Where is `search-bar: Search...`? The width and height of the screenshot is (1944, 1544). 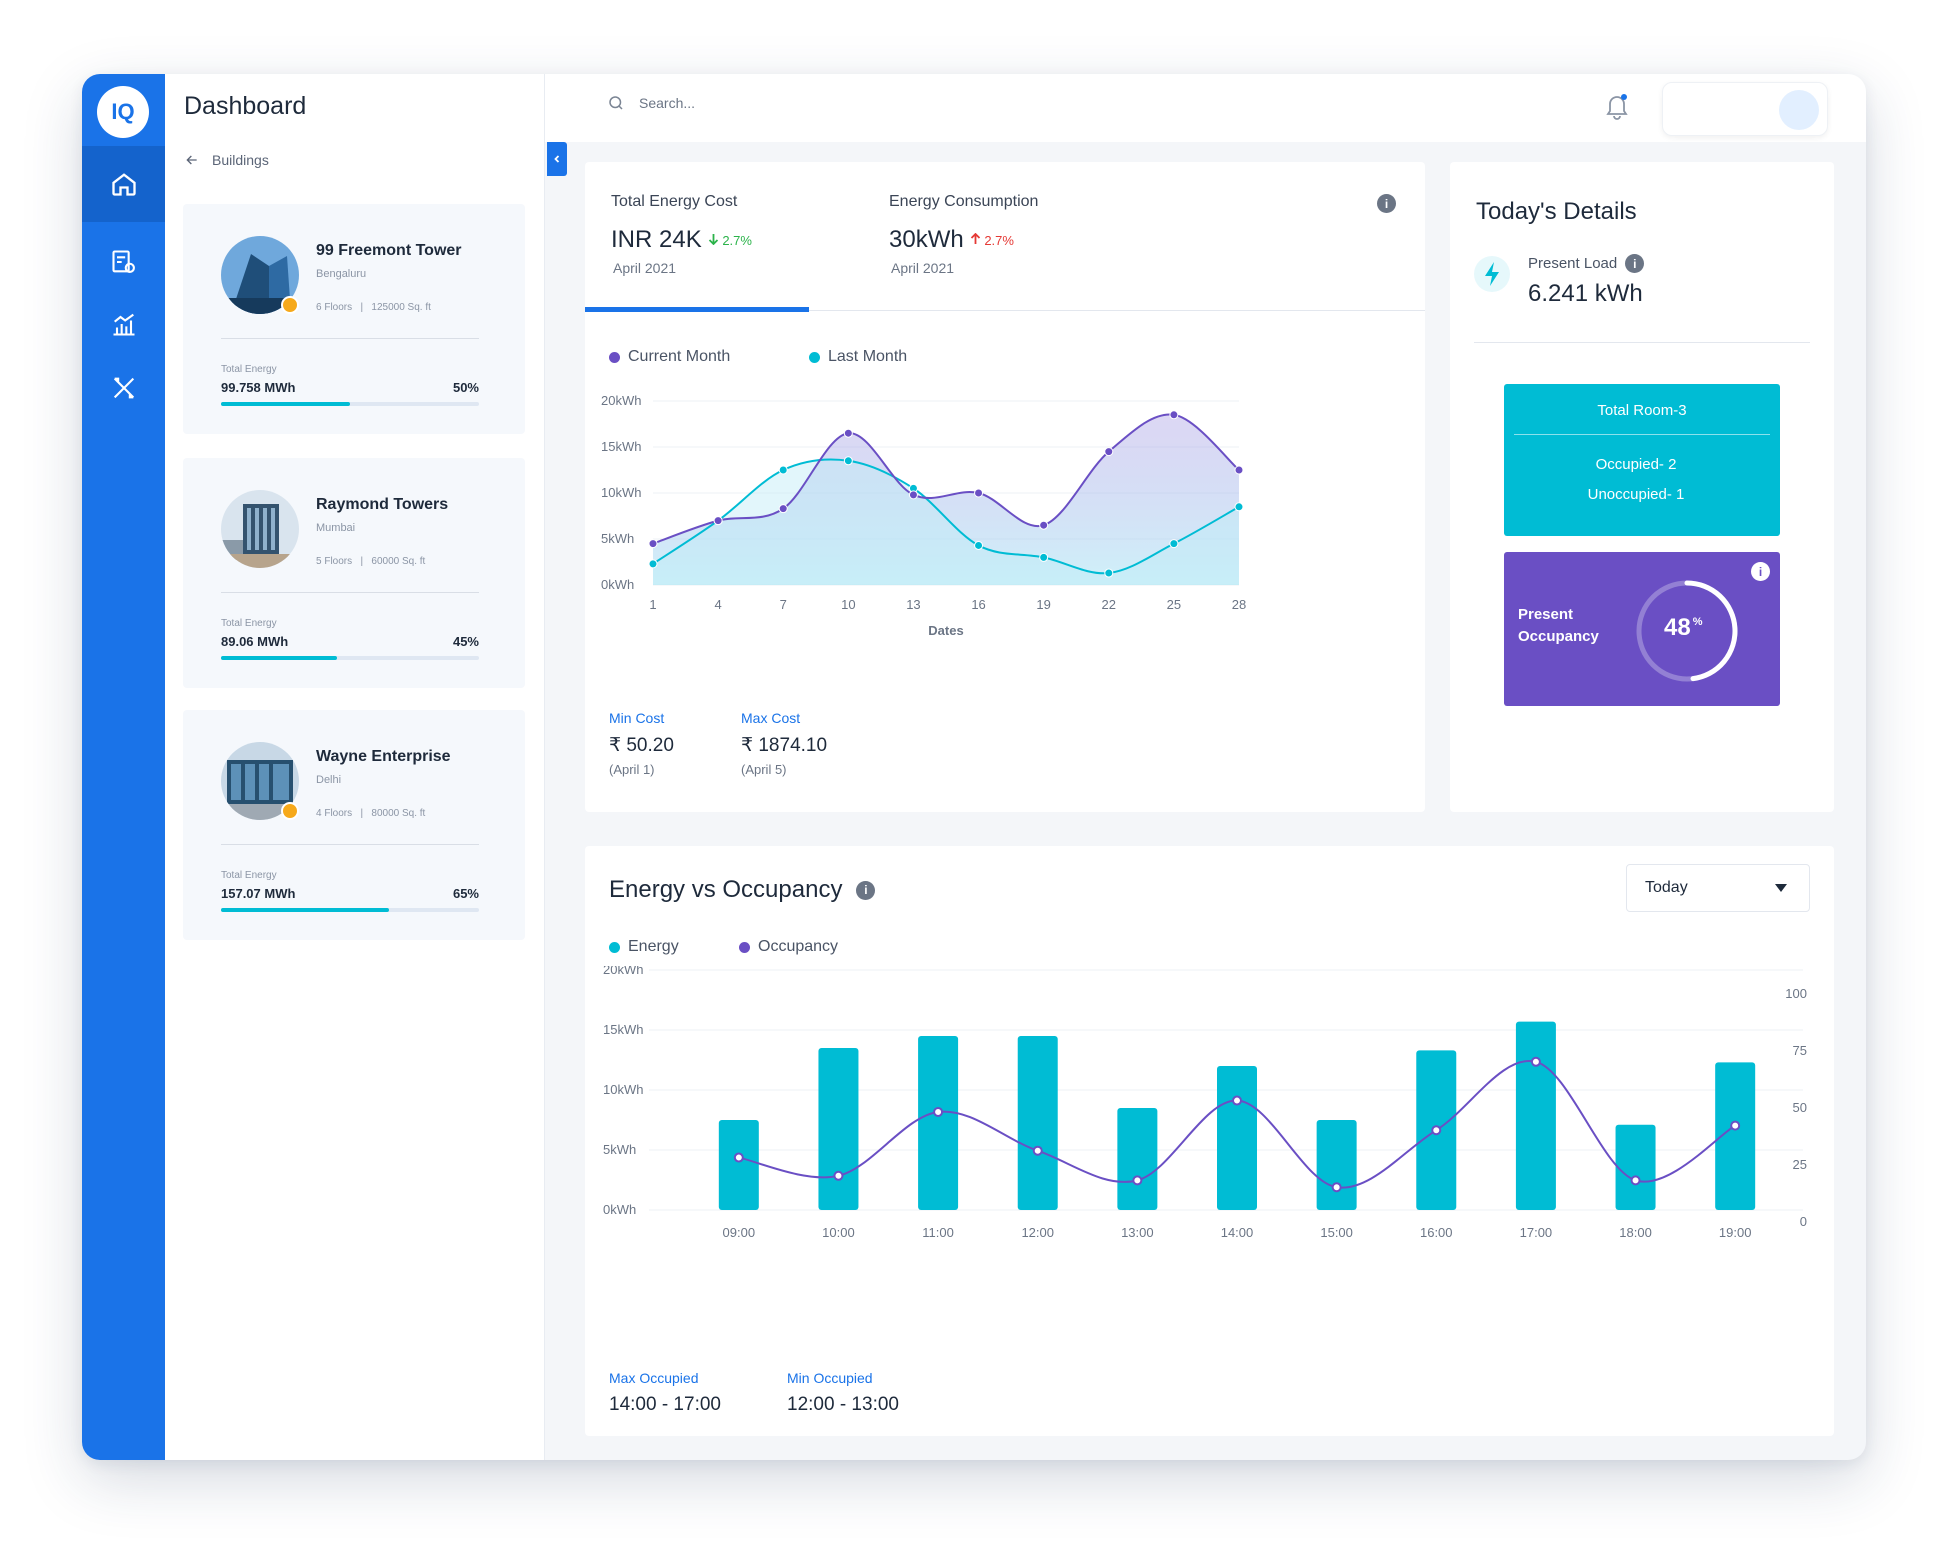 search-bar: Search... is located at coordinates (651, 103).